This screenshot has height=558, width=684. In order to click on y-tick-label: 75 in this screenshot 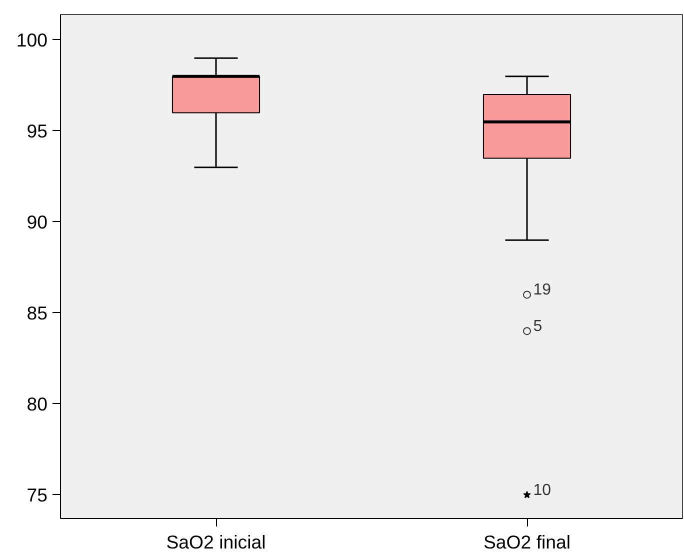, I will do `click(37, 495)`.